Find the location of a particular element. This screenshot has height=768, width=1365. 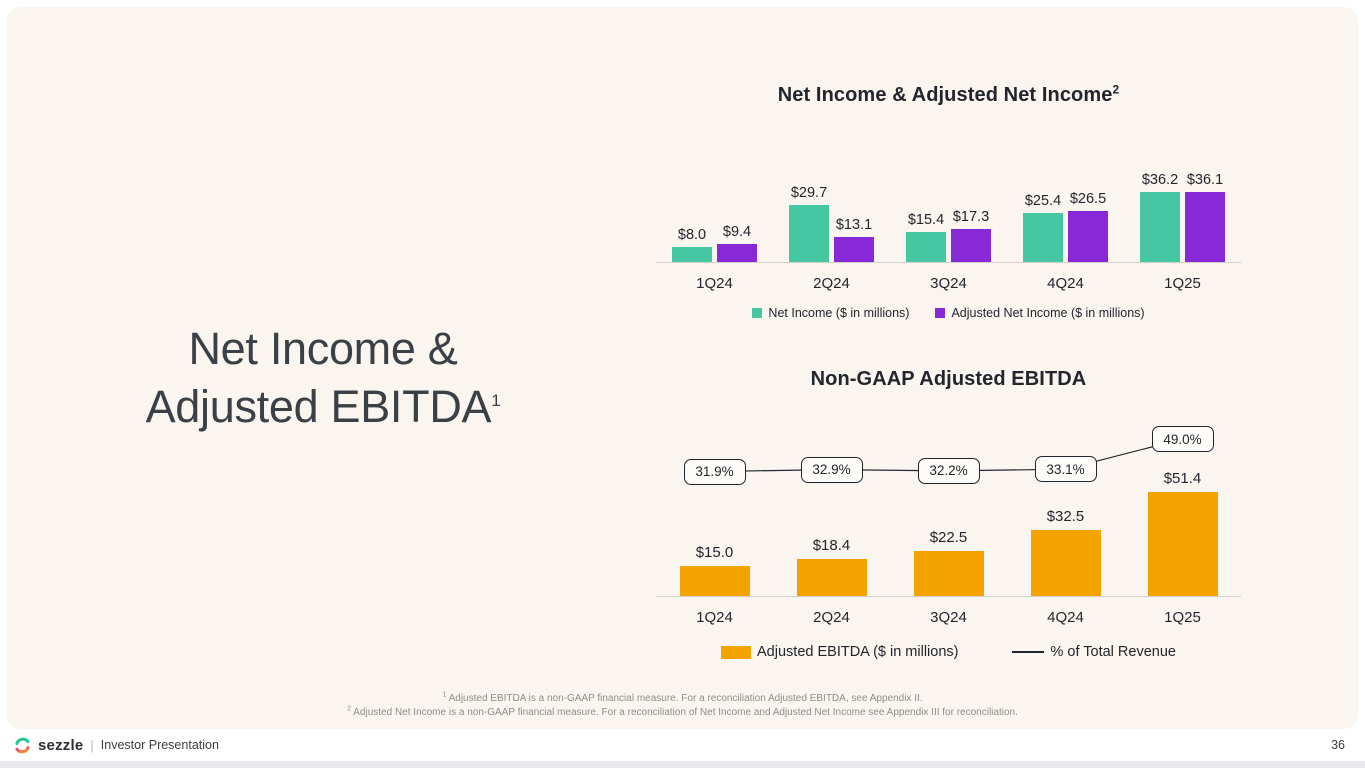

bar-unit: $22.5 is located at coordinates (948, 562).